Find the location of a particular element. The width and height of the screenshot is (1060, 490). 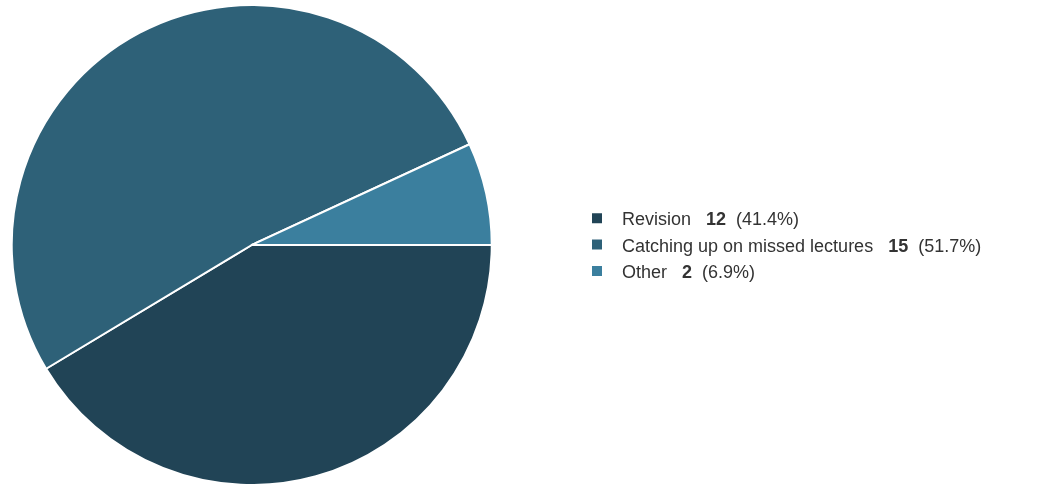

legend-label: Catching up on missed lectures is located at coordinates (748, 245).